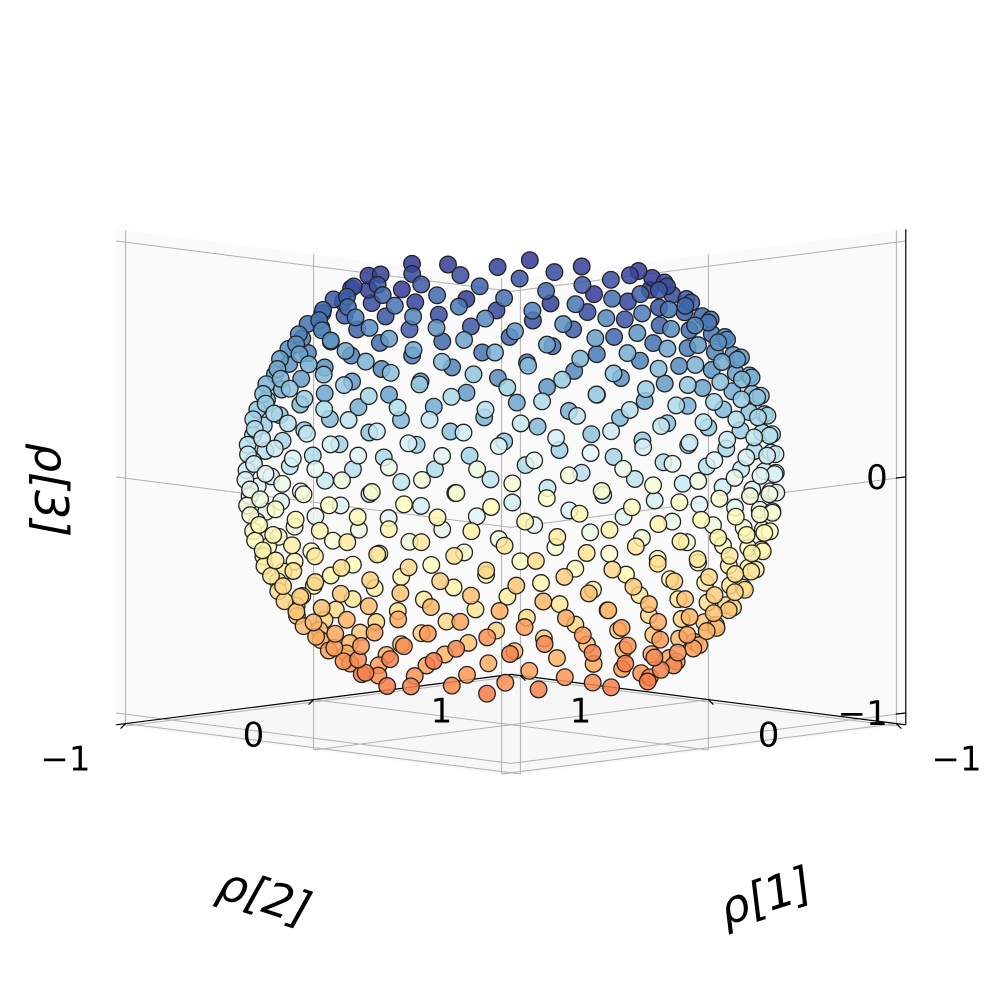 The image size is (1000, 1000). I want to click on z-tick-mark, so click(900, 713).